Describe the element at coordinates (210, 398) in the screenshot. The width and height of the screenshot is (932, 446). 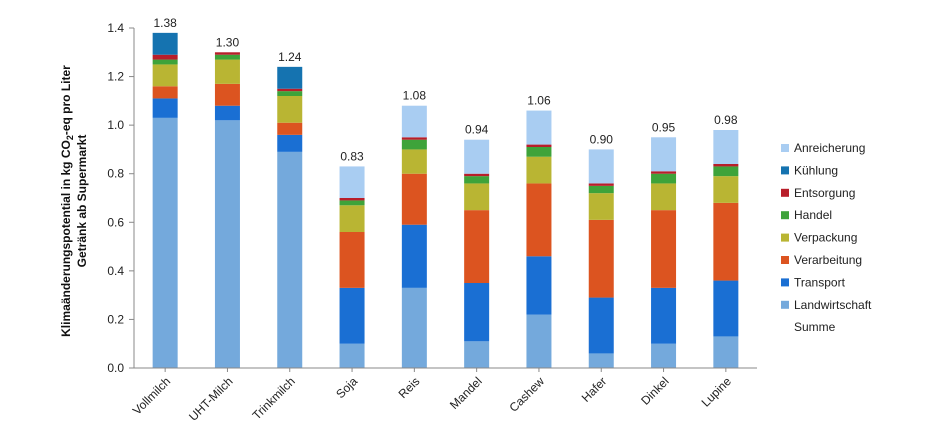
I see `x-tick-label: UHT-Milch` at that location.